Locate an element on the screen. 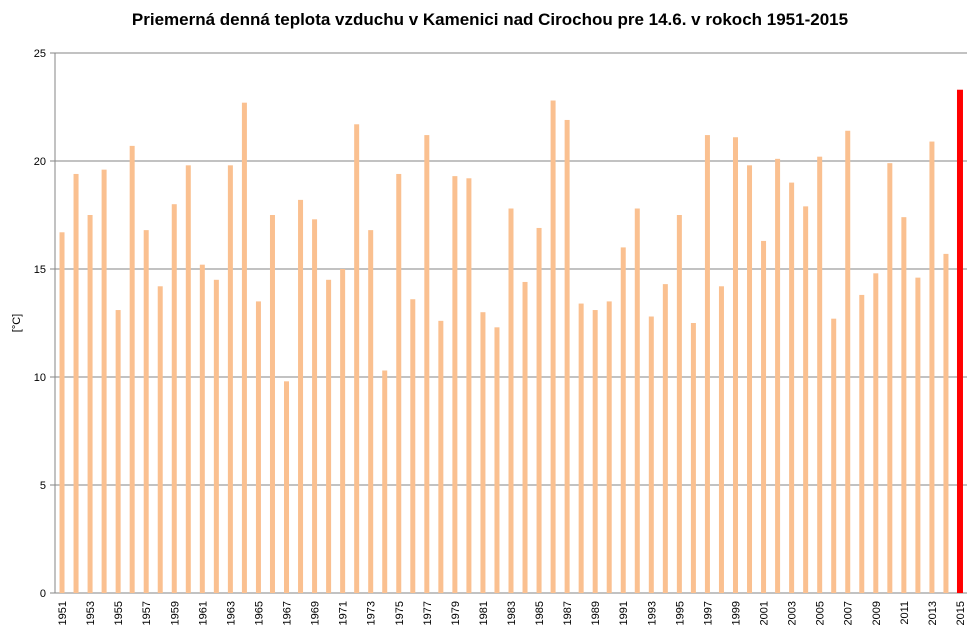  bar-1955 is located at coordinates (118, 451).